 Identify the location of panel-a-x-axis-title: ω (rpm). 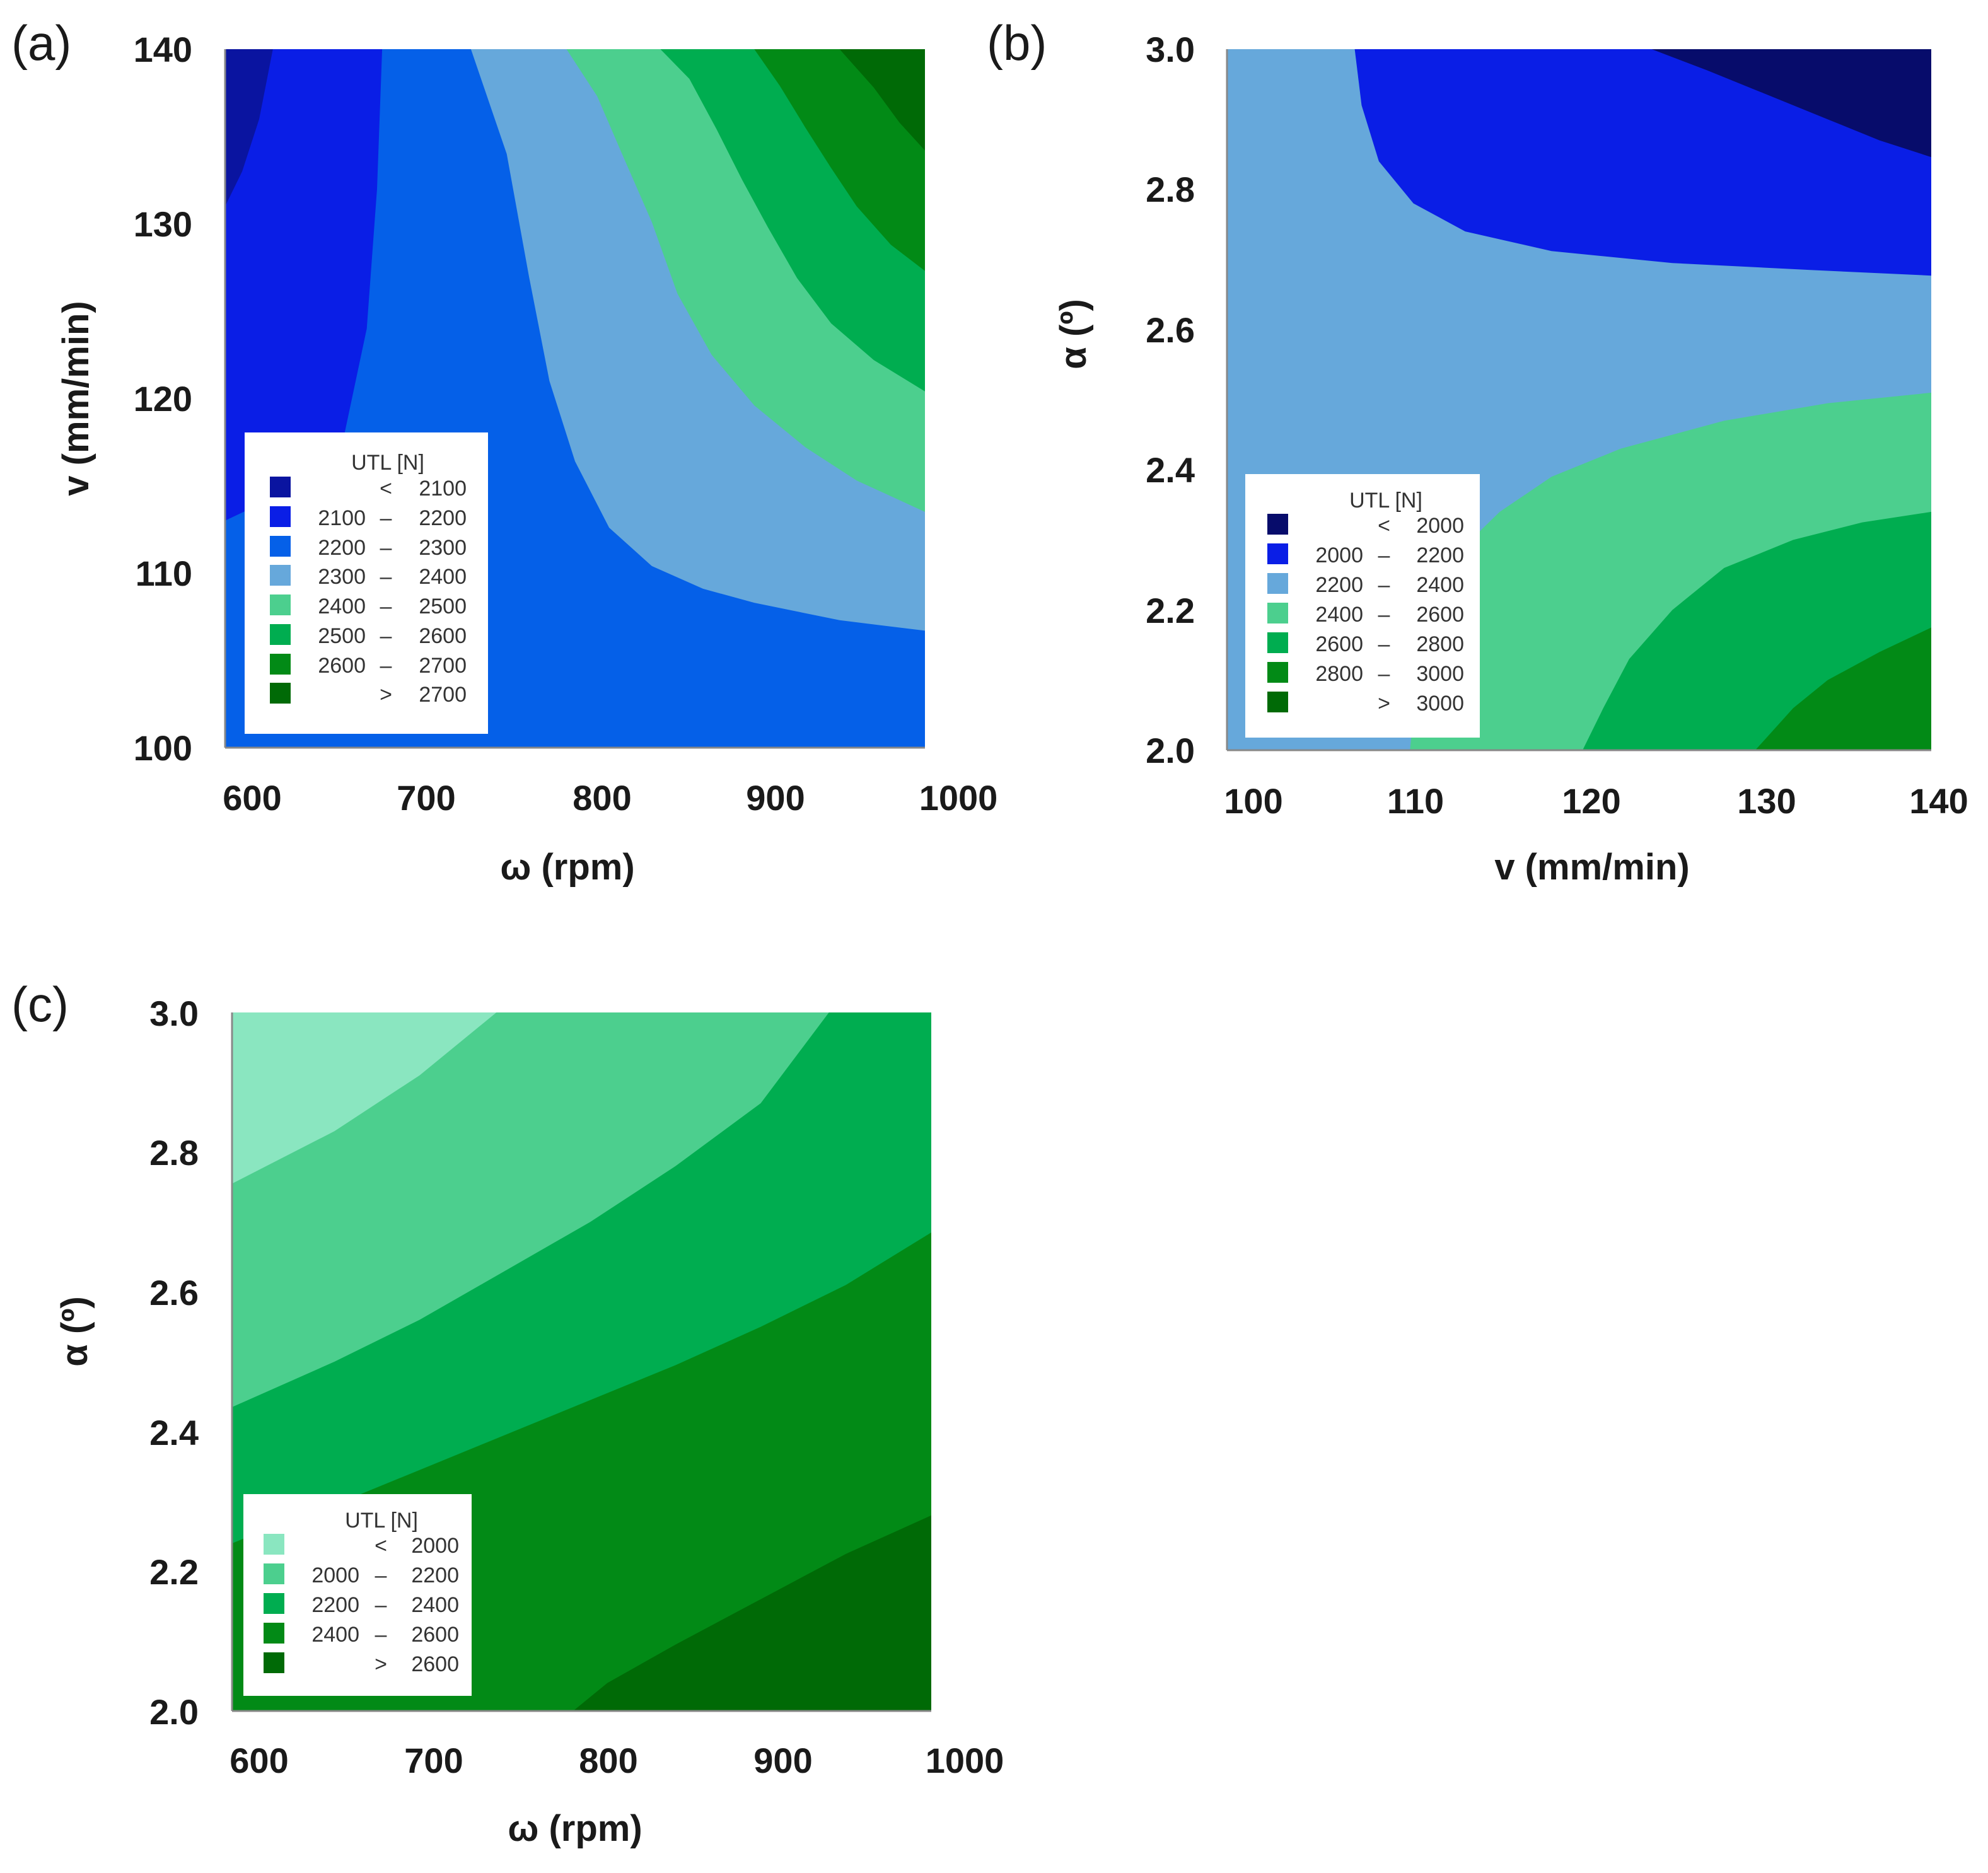
(567, 868).